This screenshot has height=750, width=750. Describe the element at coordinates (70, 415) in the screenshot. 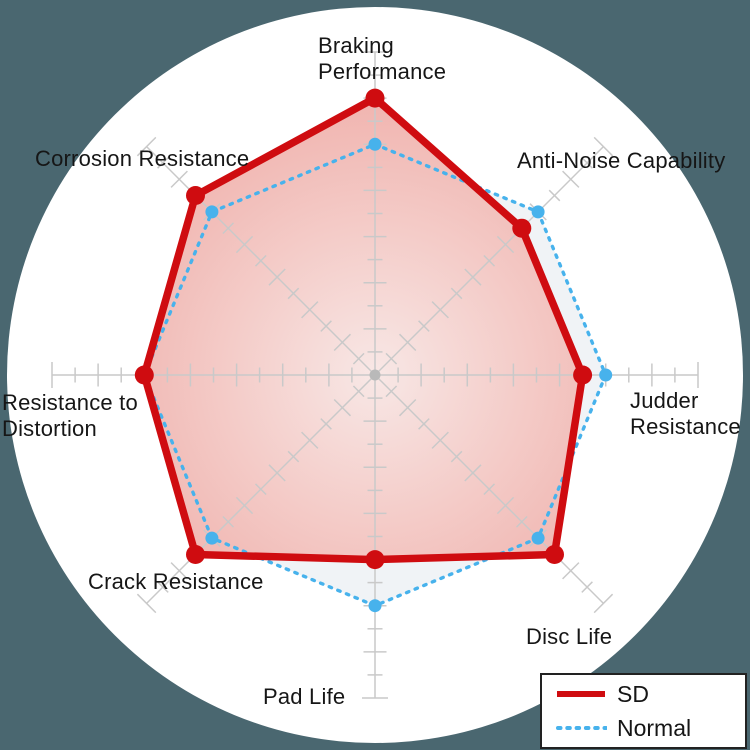

I see `axis-label-resistance-to-distortion: Resistance to Distortion` at that location.